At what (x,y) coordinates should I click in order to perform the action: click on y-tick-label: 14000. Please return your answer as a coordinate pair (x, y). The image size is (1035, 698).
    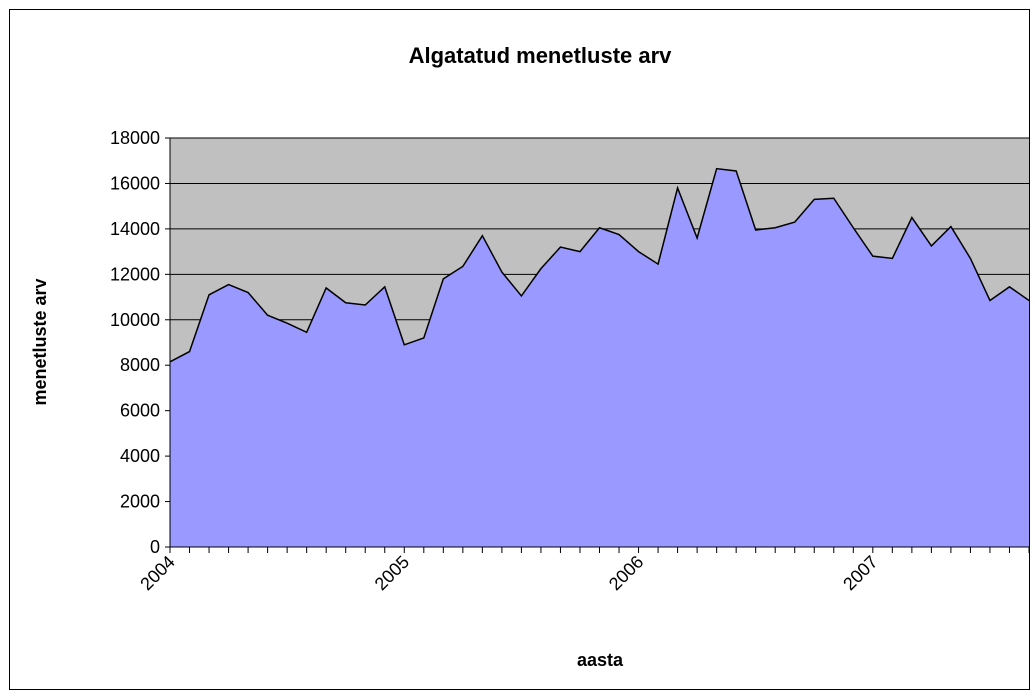
    Looking at the image, I should click on (135, 229).